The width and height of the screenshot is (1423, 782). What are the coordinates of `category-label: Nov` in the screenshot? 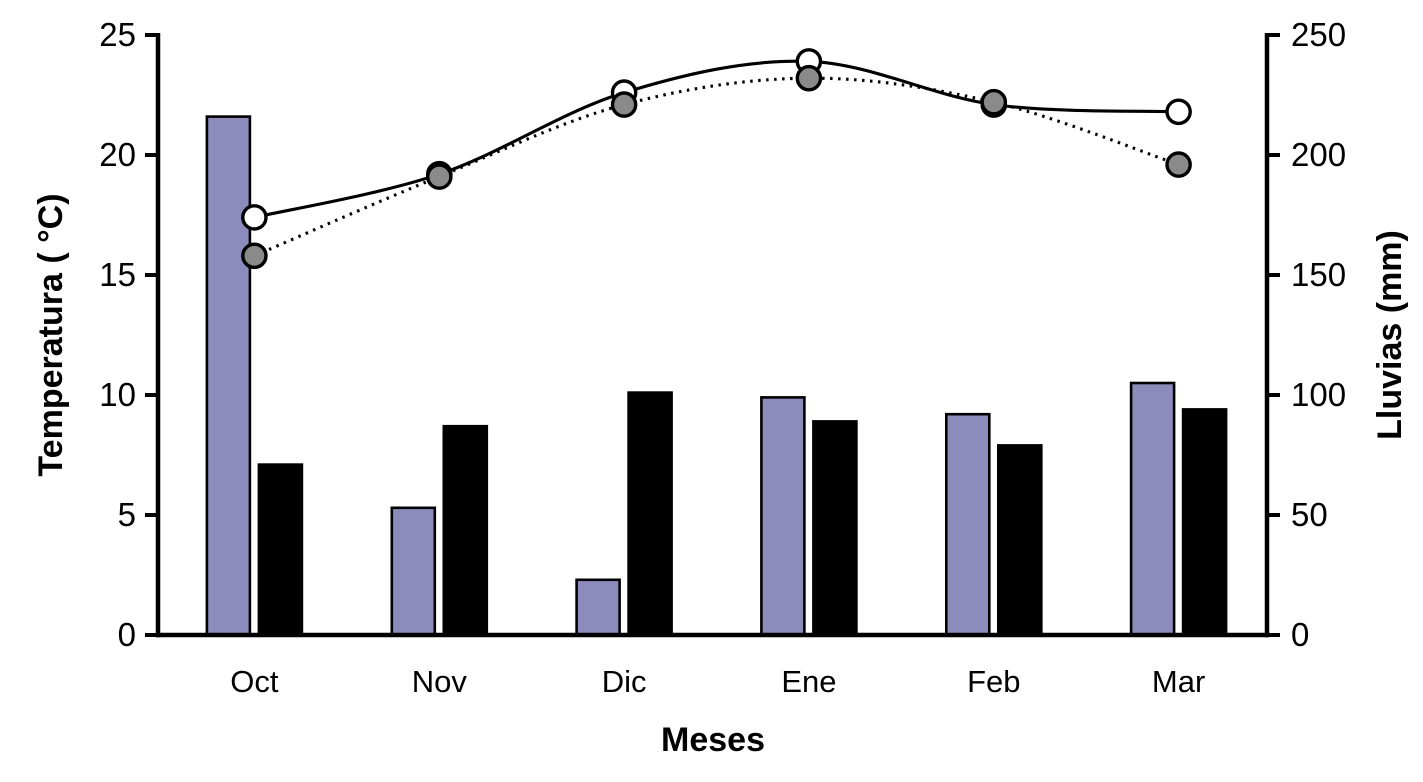 It's located at (440, 681).